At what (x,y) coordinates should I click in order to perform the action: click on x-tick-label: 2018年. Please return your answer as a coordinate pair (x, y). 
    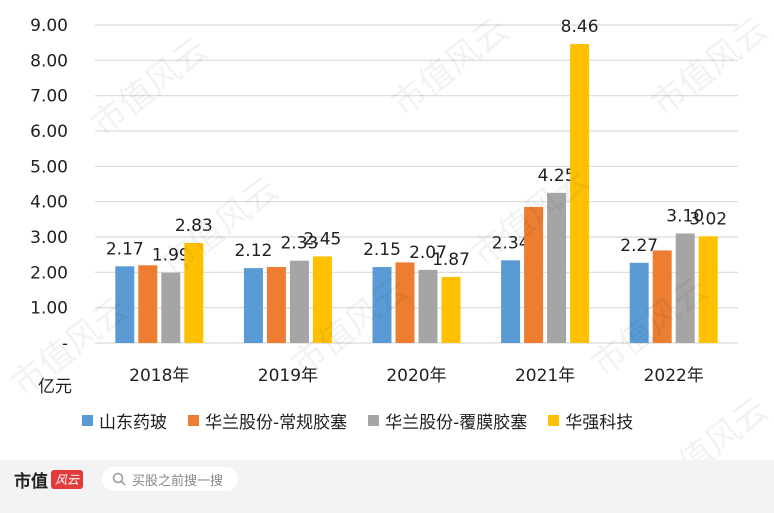
    Looking at the image, I should click on (159, 376).